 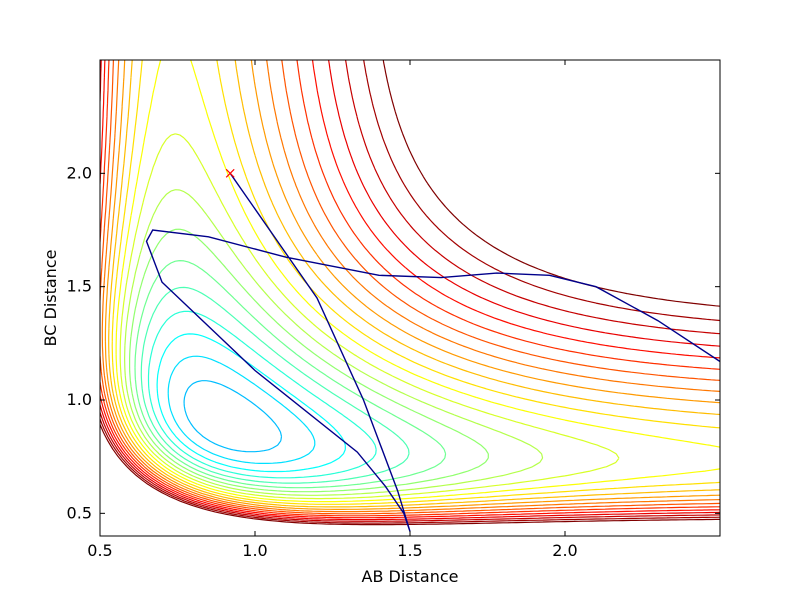 I want to click on y-tick-label: 1.5, so click(x=79, y=286).